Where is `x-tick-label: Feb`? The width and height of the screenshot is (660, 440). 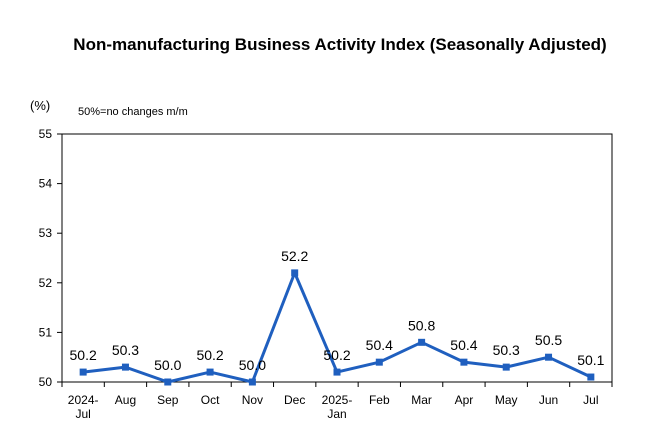 x-tick-label: Feb is located at coordinates (379, 400).